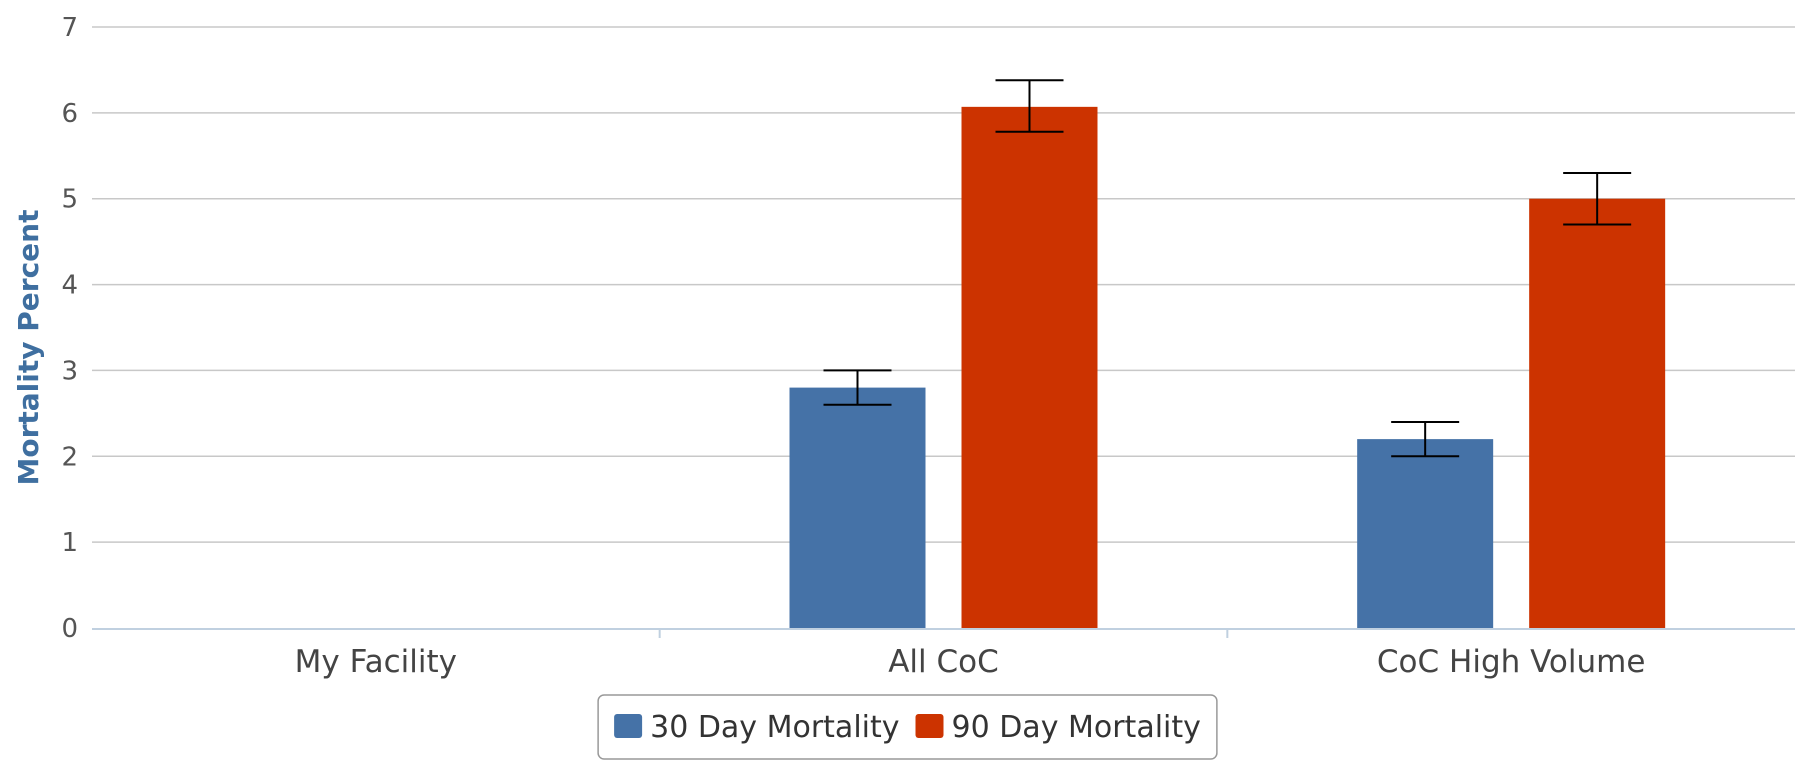 The width and height of the screenshot is (1795, 760). I want to click on y-tick-label: 3, so click(69, 371).